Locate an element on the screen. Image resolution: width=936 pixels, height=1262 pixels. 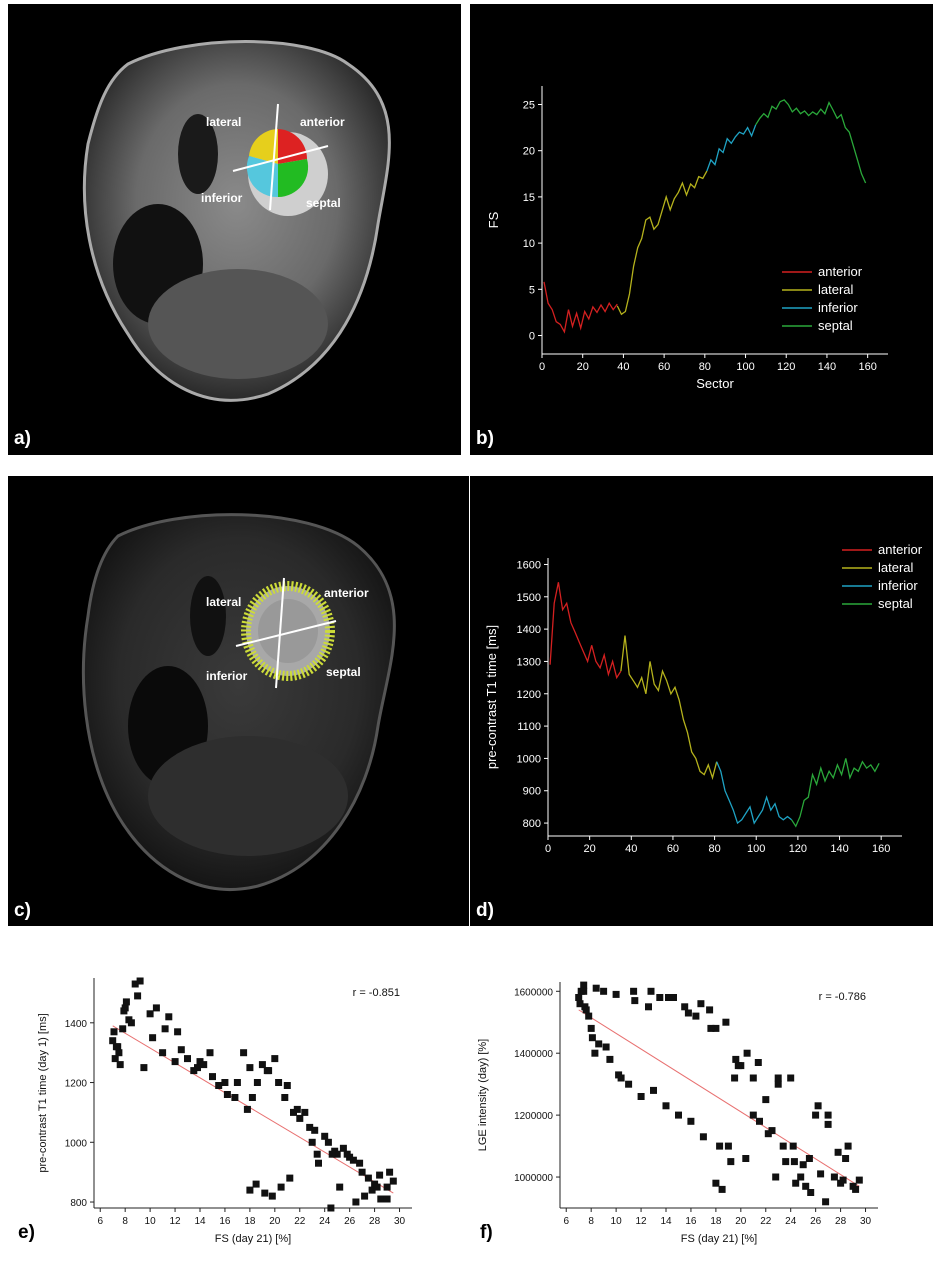
x-tick-label: 30 is located at coordinates (400, 1221).